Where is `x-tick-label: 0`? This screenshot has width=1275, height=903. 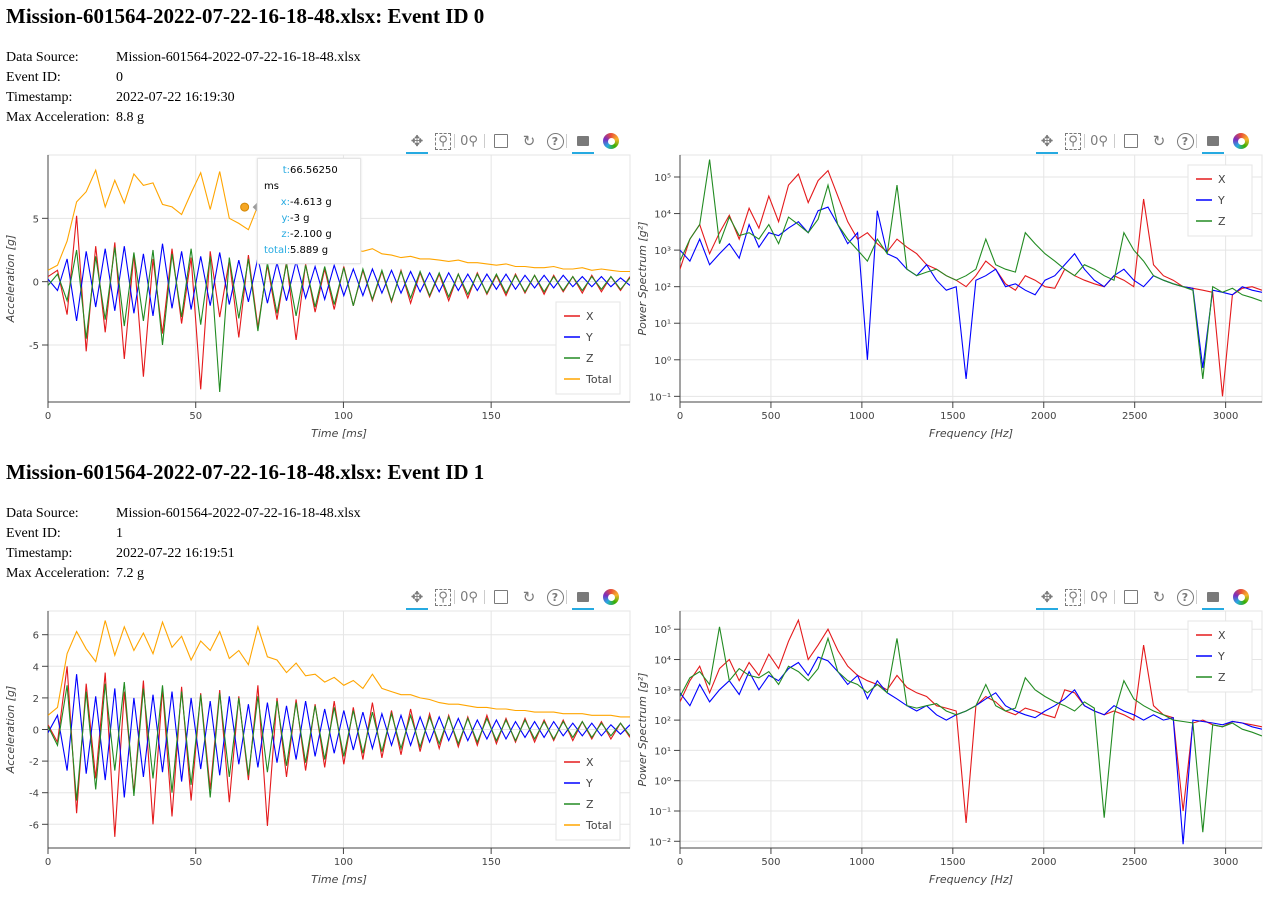 x-tick-label: 0 is located at coordinates (48, 416).